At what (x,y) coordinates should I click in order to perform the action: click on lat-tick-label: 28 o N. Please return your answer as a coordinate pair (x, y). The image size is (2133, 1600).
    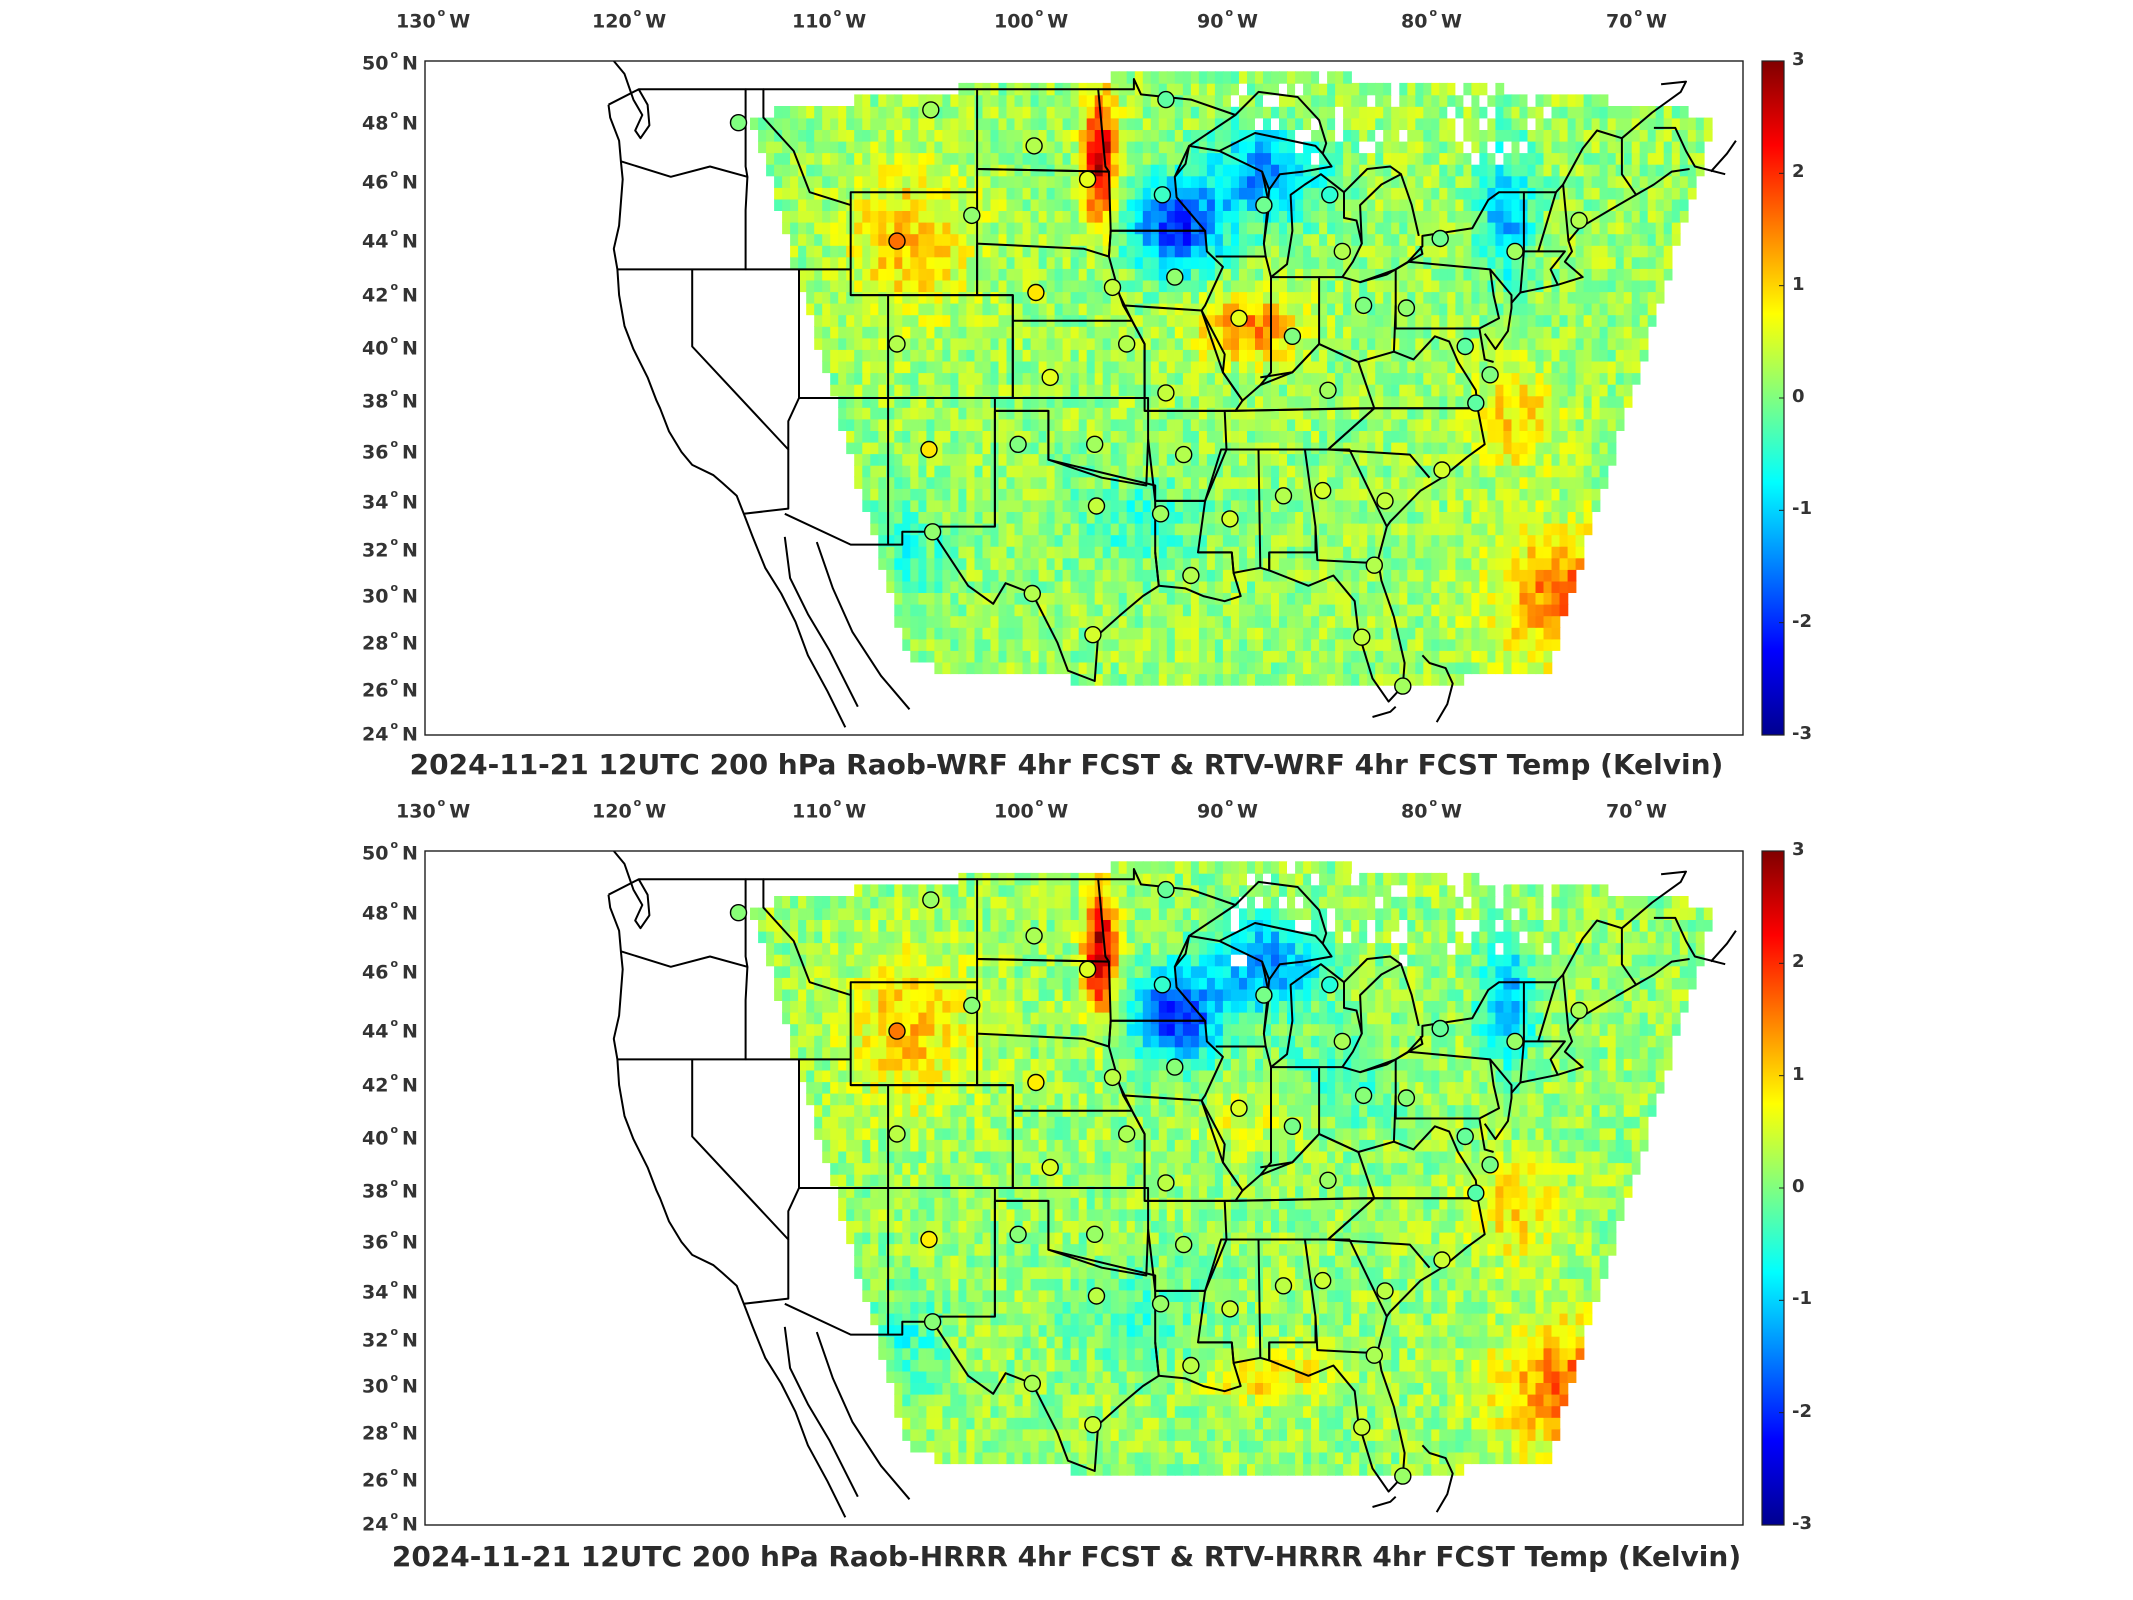
    Looking at the image, I should click on (390, 641).